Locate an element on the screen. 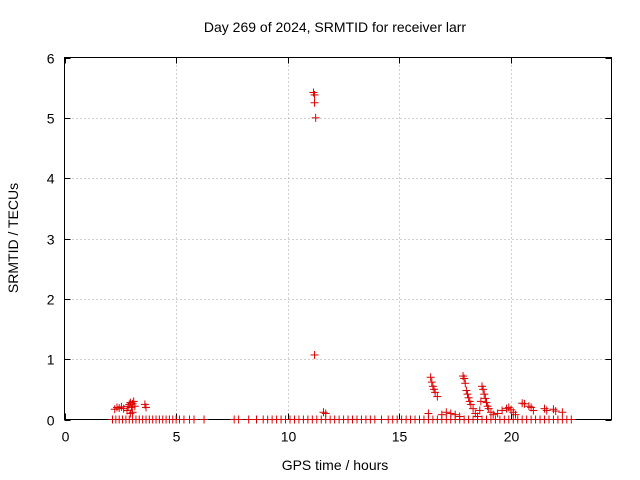 The height and width of the screenshot is (480, 640). y-tick-label: 2 is located at coordinates (51, 300).